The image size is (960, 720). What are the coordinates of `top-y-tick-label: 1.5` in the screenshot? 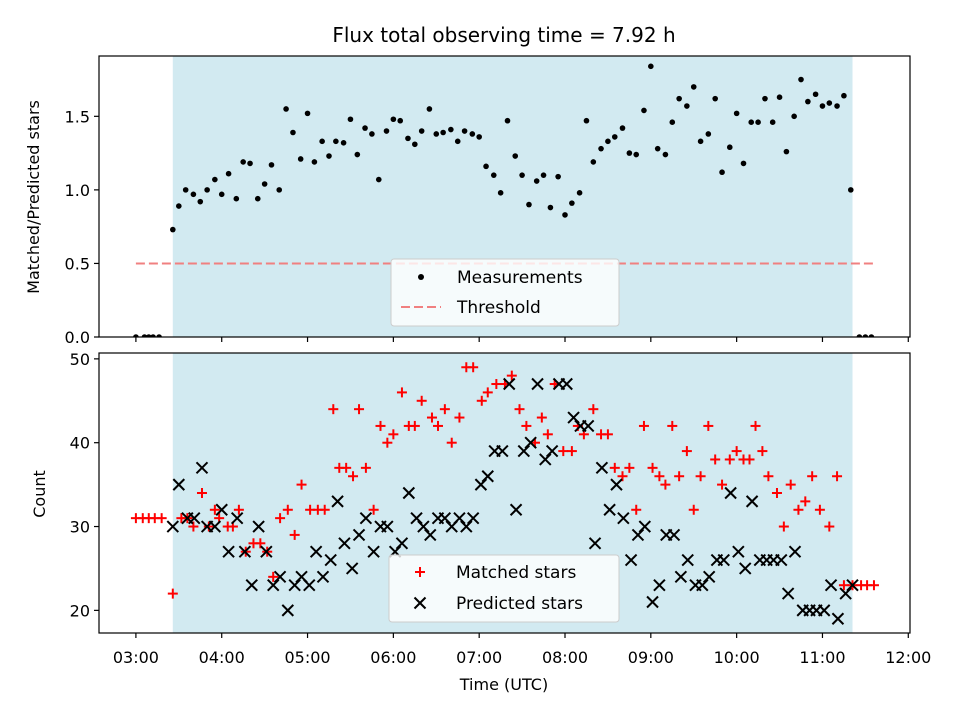 It's located at (77, 116).